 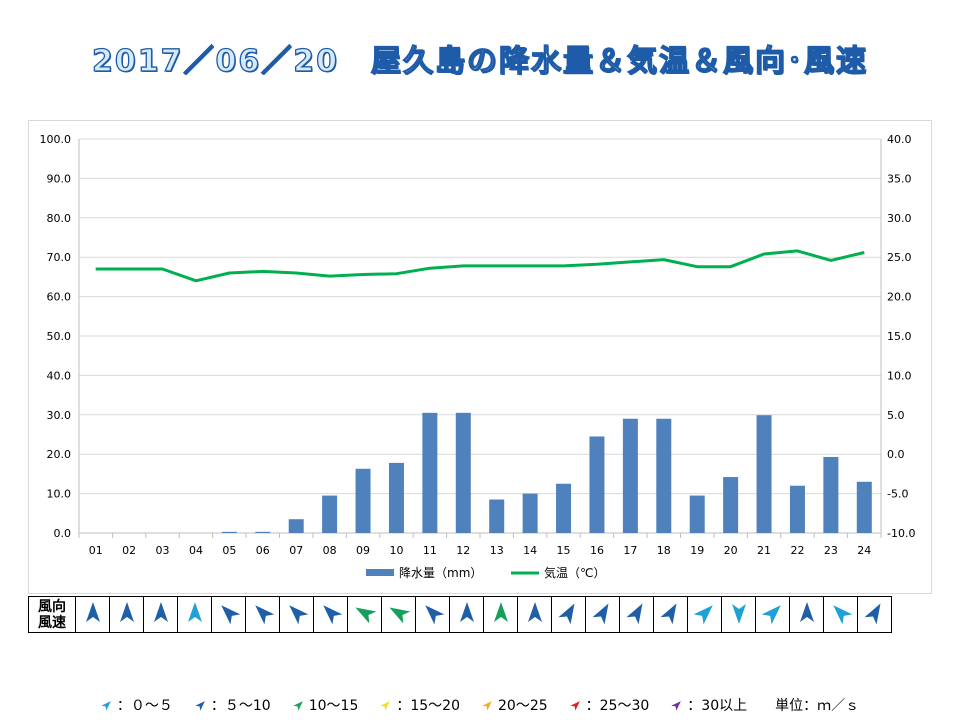 I want to click on x-tick-label: 05, so click(x=229, y=550).